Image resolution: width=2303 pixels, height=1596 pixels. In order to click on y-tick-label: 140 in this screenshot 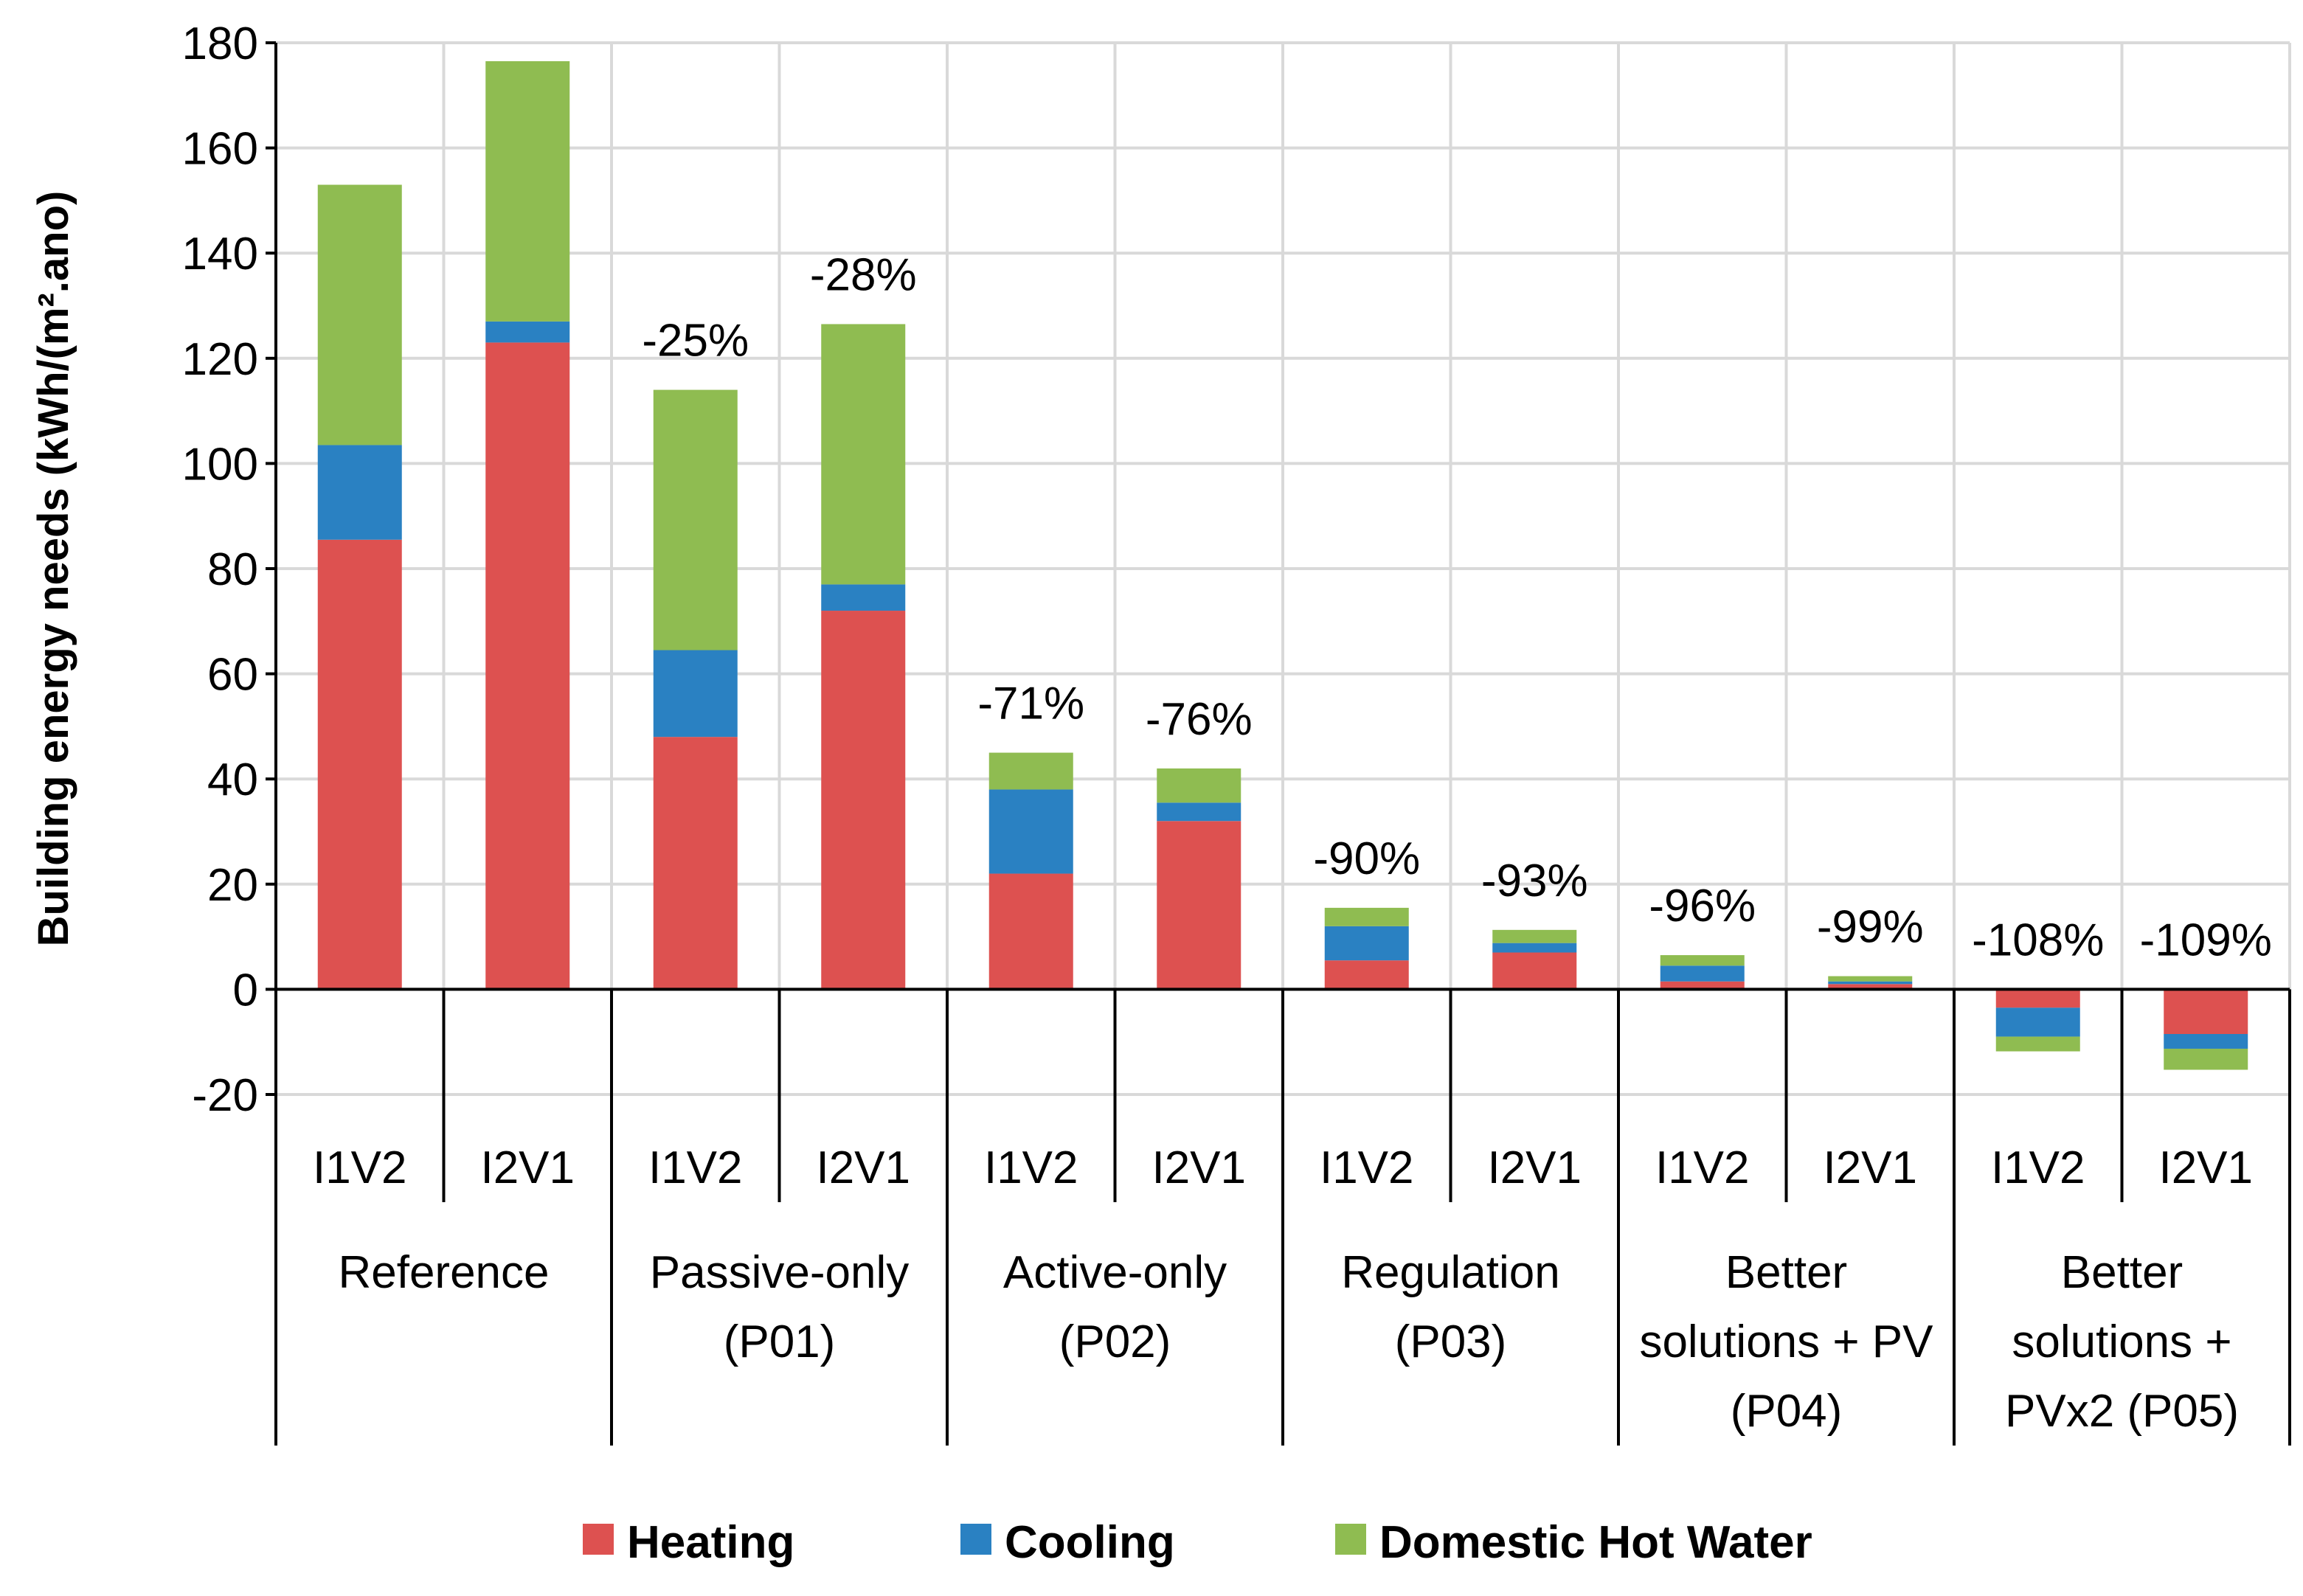, I will do `click(220, 254)`.